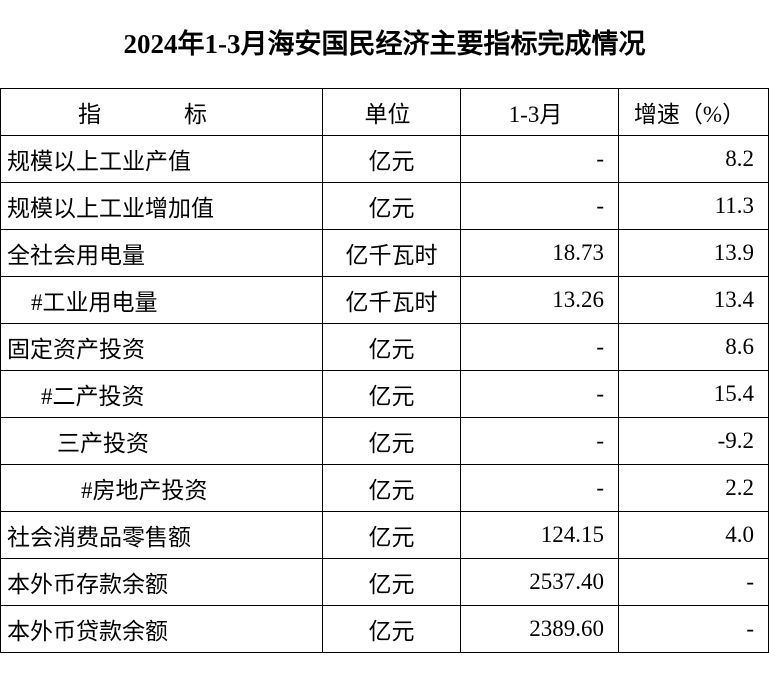  I want to click on table-row: 全社会用电量 亿千瓦时 18.73 13.9, so click(384, 253).